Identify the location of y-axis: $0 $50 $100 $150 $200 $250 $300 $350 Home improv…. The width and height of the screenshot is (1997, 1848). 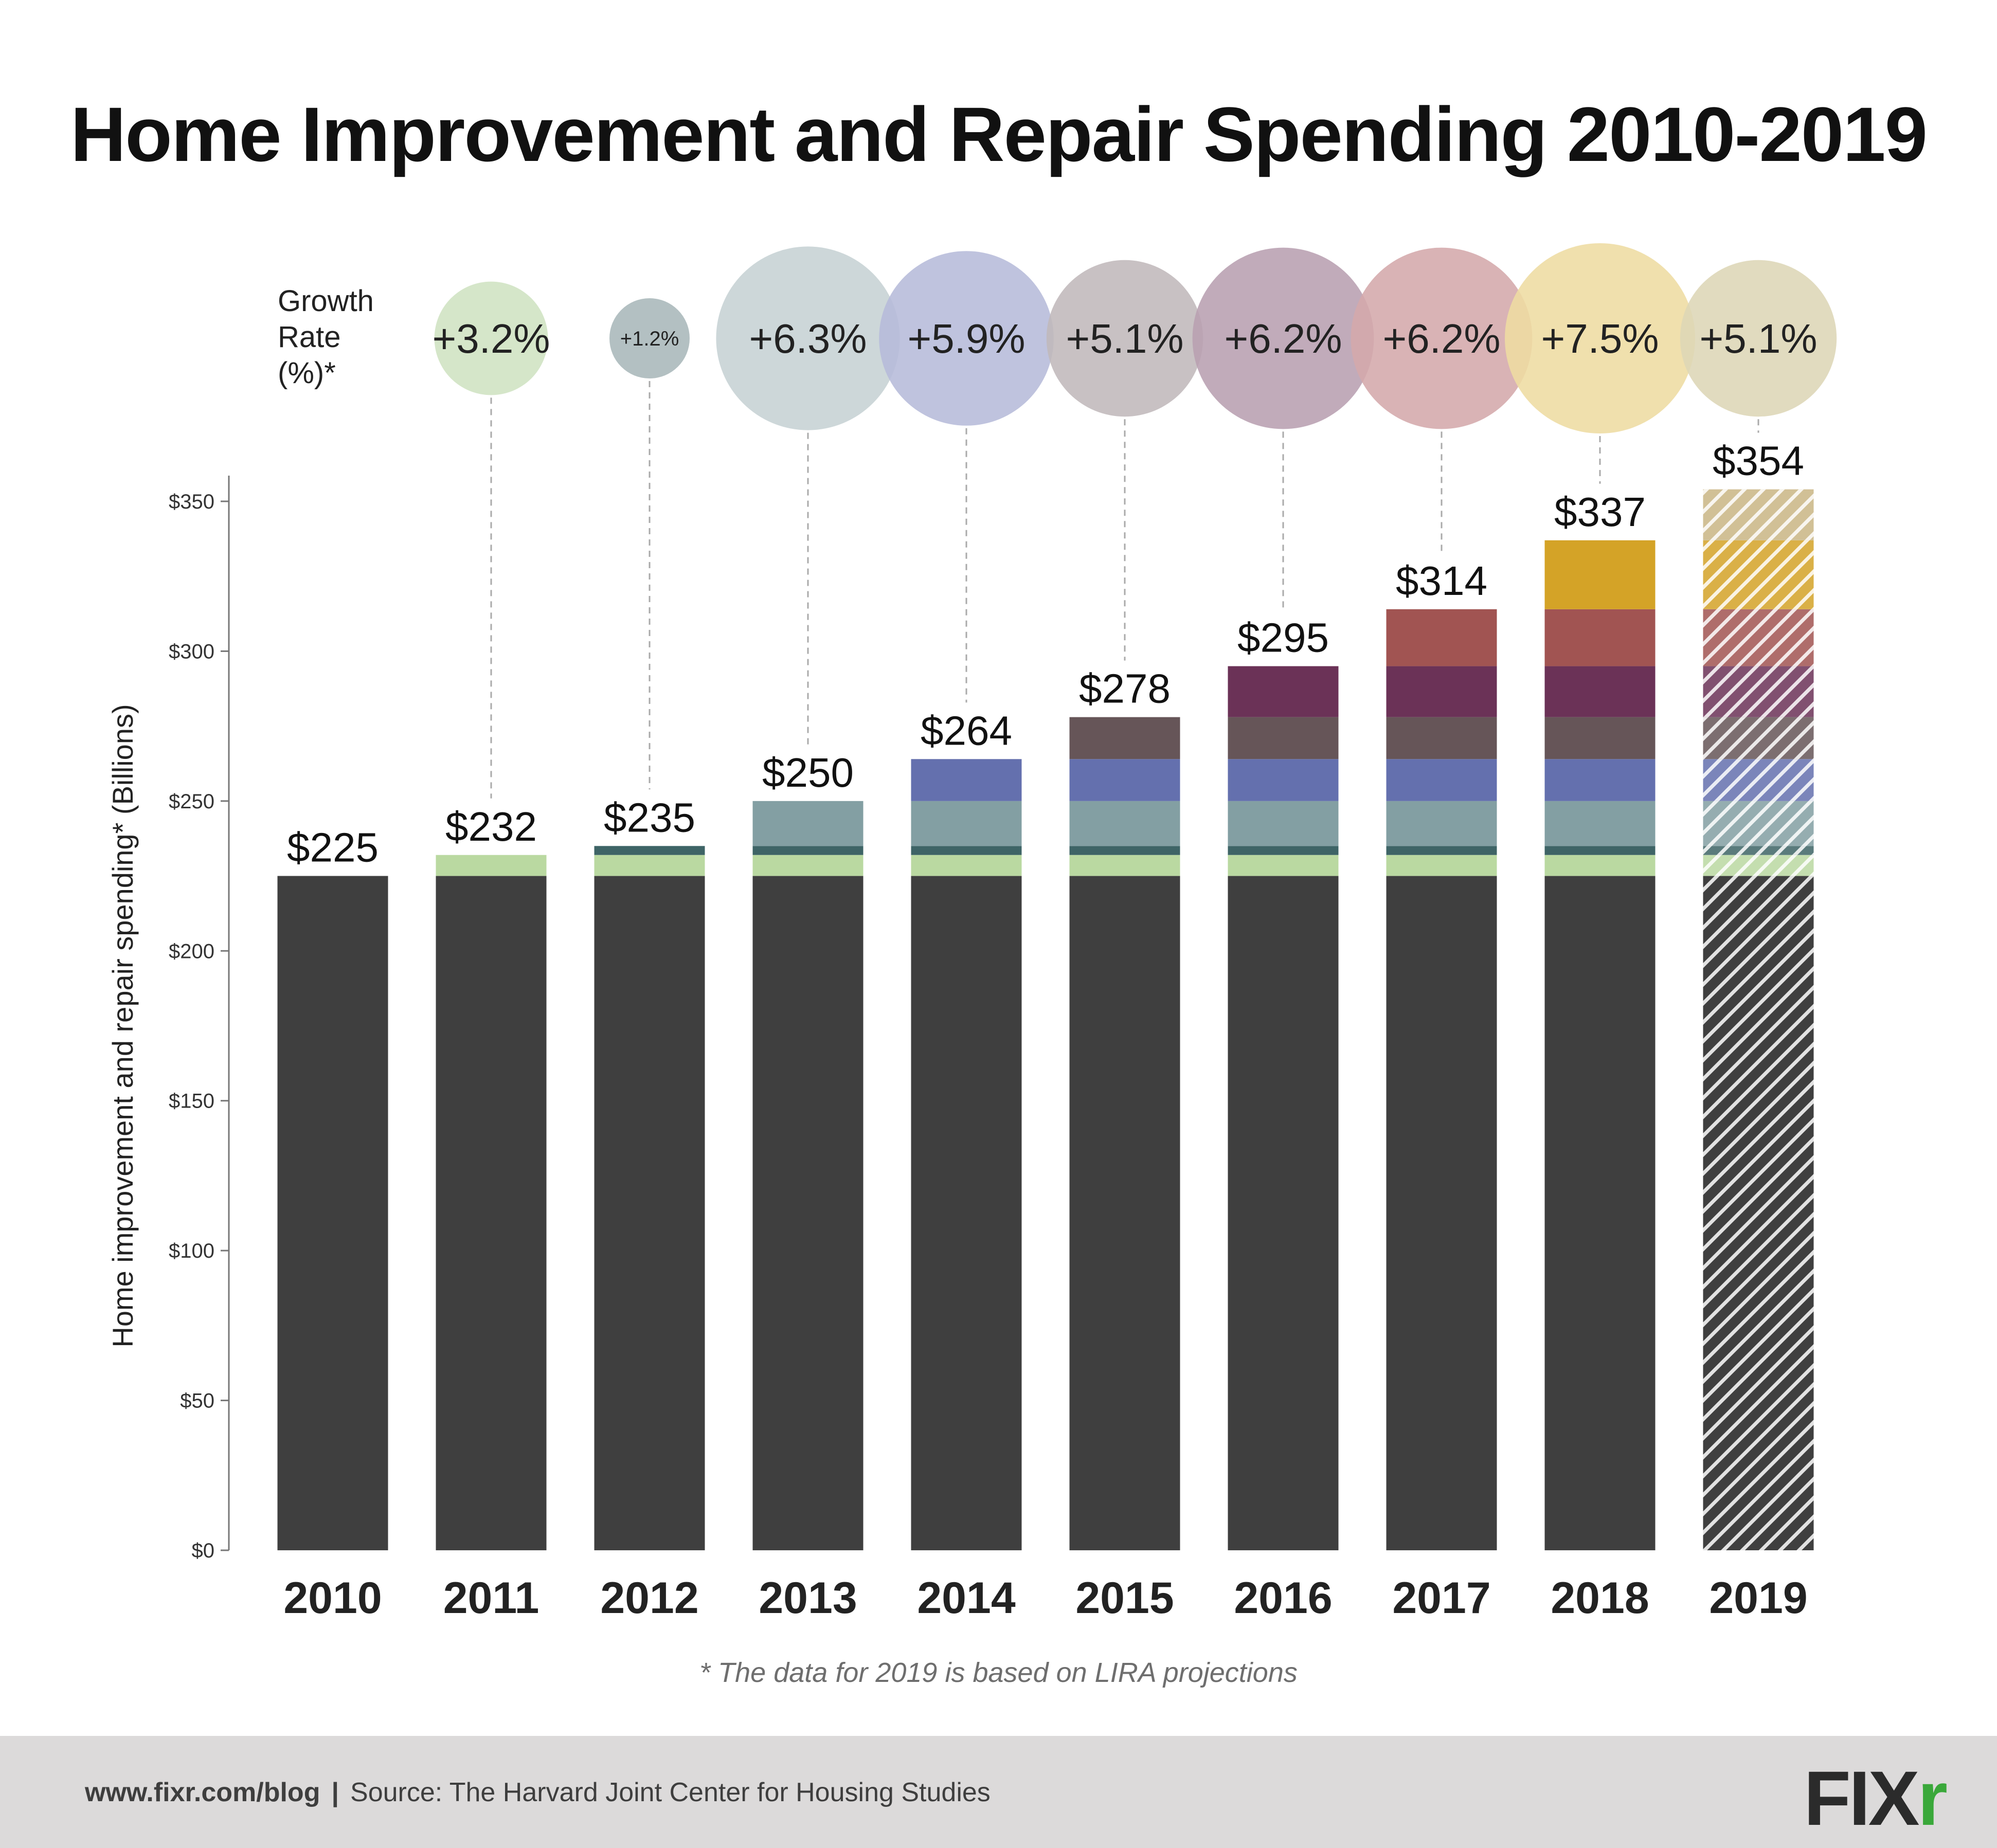
(168, 1019).